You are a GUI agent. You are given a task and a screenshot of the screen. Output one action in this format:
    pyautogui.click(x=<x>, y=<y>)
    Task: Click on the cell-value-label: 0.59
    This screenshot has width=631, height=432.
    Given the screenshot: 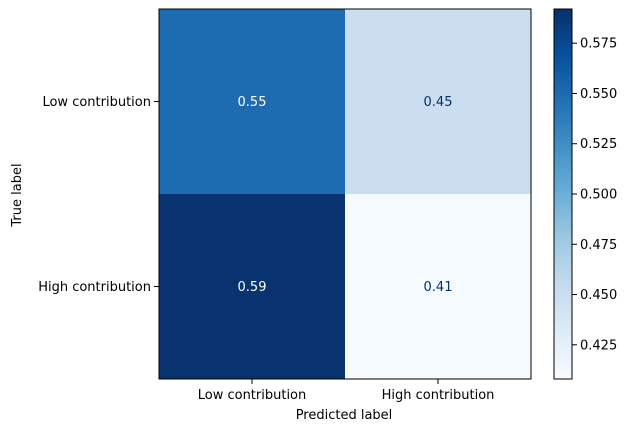 What is the action you would take?
    pyautogui.click(x=252, y=287)
    